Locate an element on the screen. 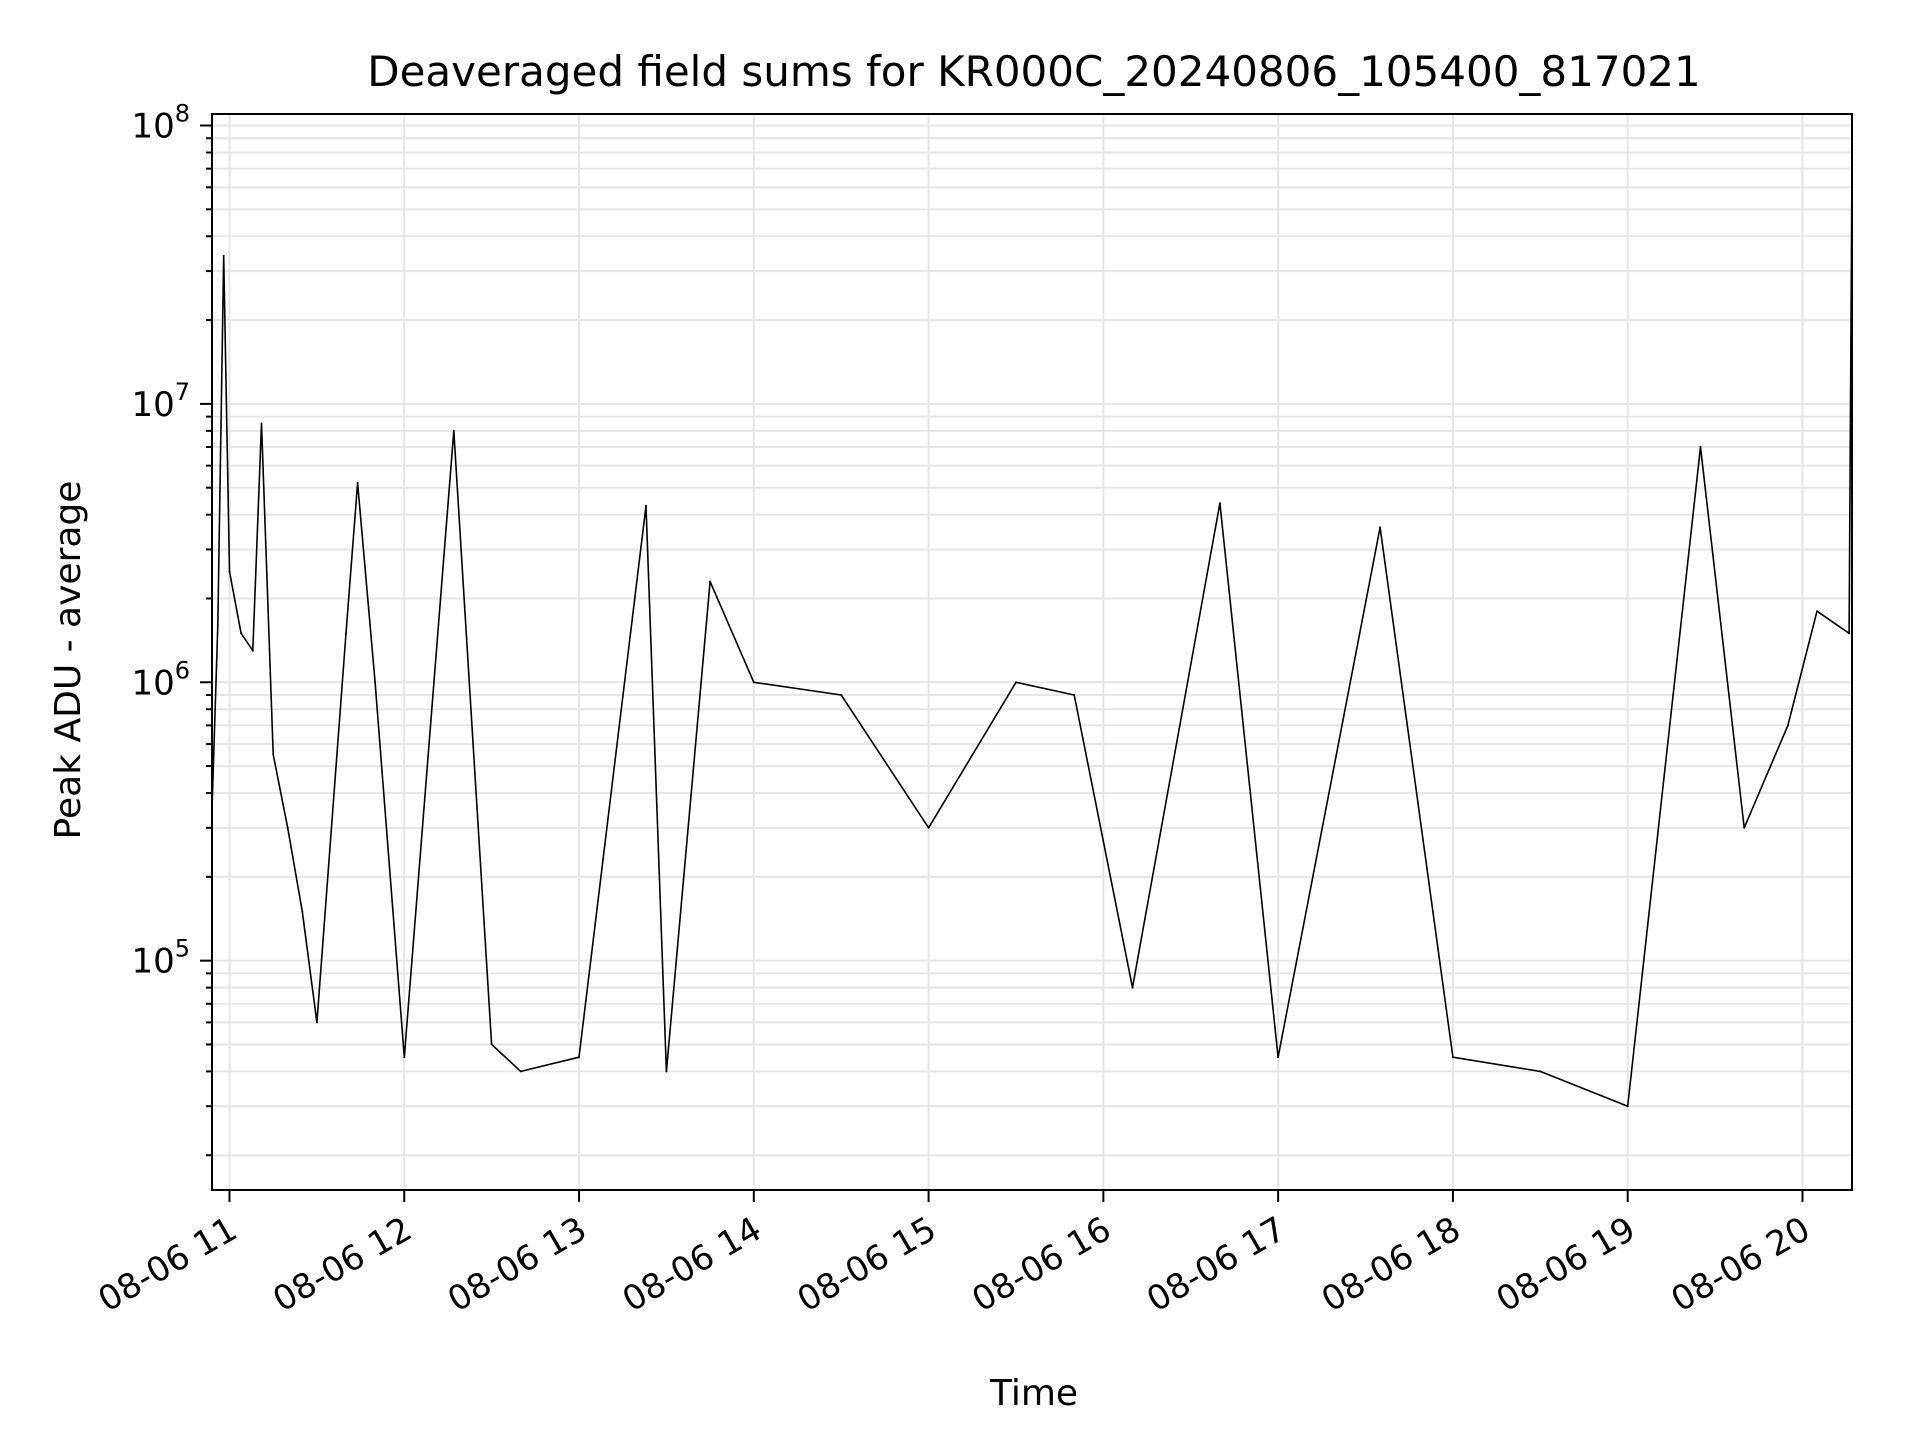 This screenshot has width=1920, height=1445. y-tick-label: 10⁶ is located at coordinates (160, 679).